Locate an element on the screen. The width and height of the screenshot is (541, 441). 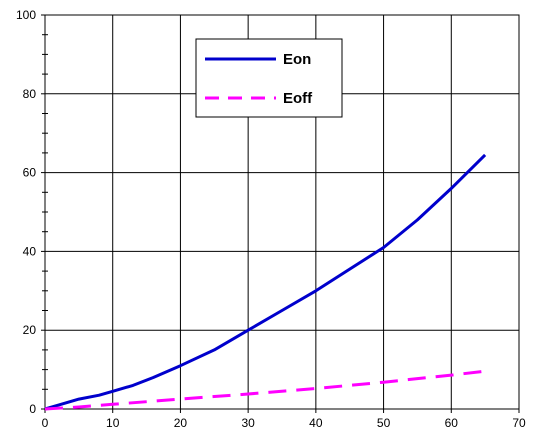
y-minor-ticks is located at coordinates (45, 212).